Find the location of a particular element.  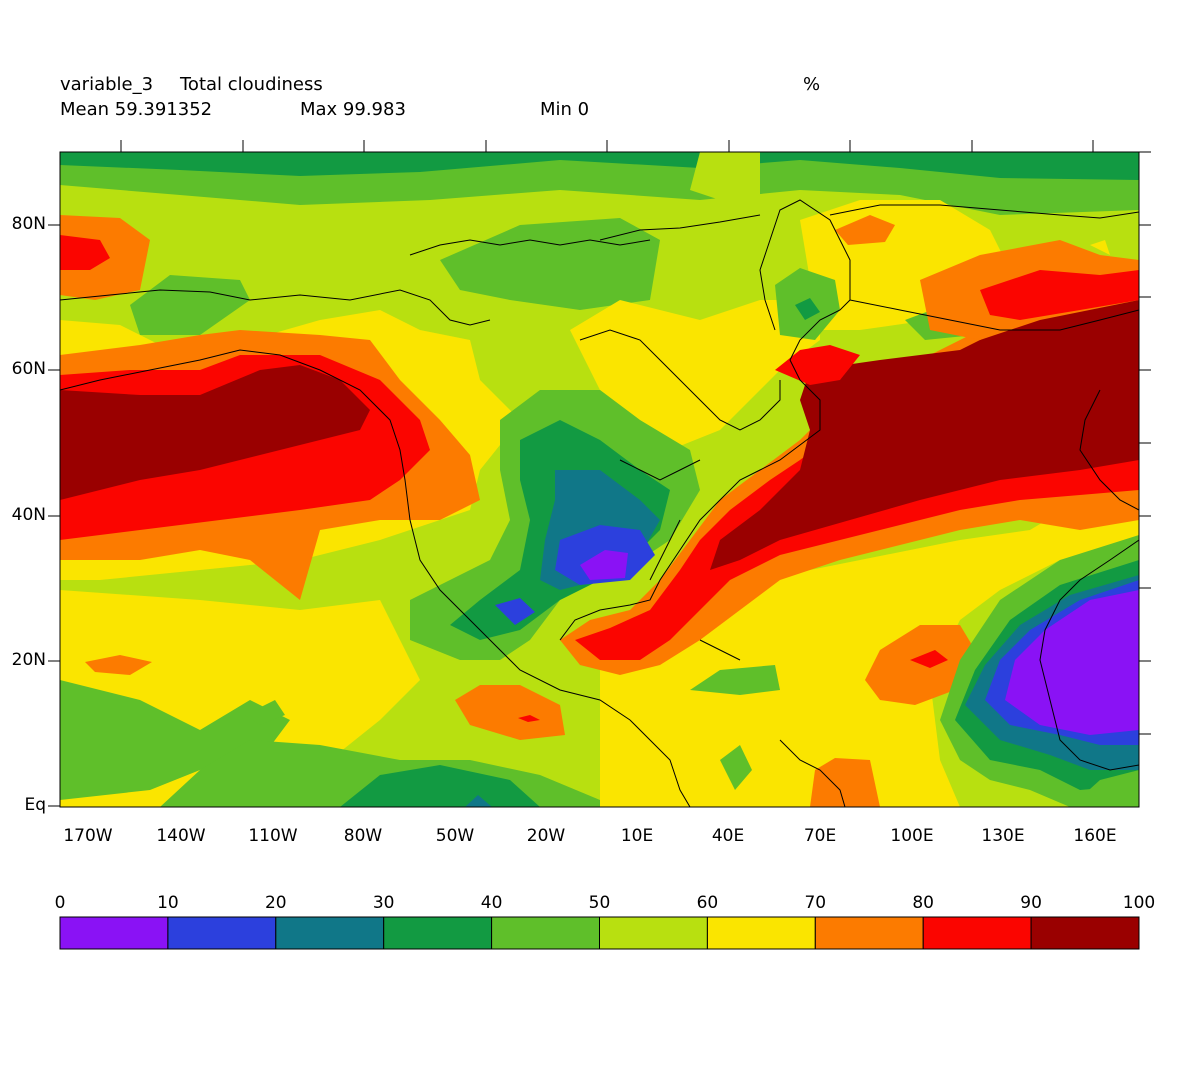

lon-label-70e: 70E is located at coordinates (820, 836).